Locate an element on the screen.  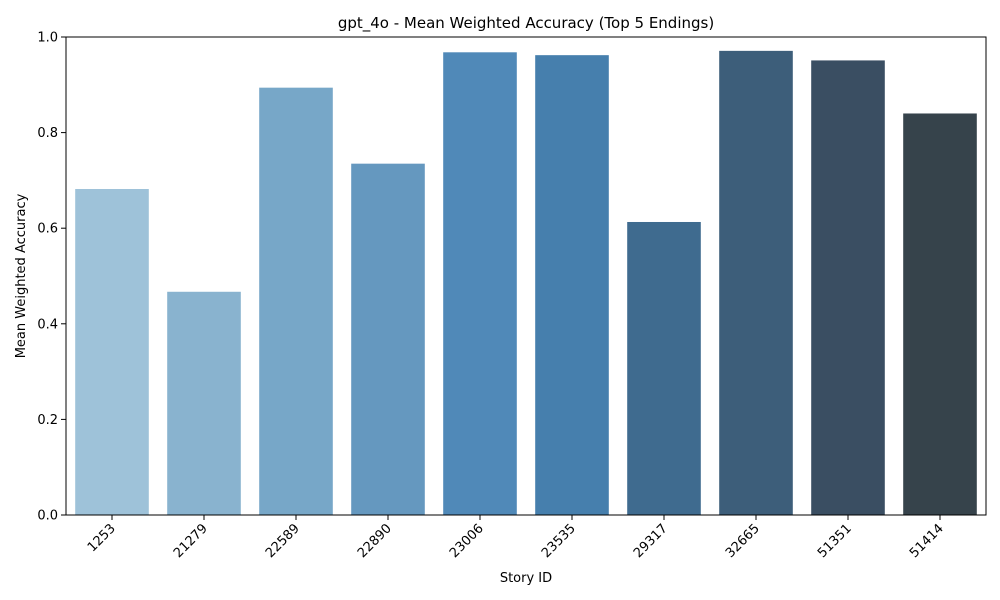
y-axis: 0.0 0.2 0.4 0.6 0.8 1.0 is located at coordinates (51, 277).